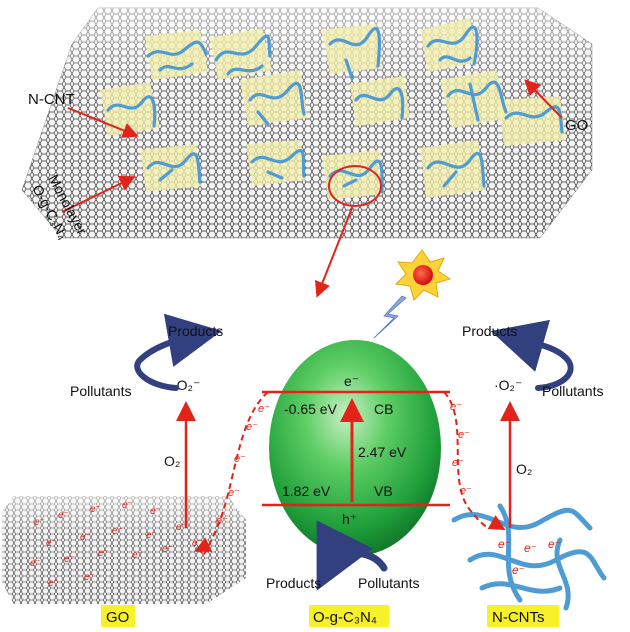  What do you see at coordinates (352, 555) in the screenshot?
I see `bottom-curve-arrow` at bounding box center [352, 555].